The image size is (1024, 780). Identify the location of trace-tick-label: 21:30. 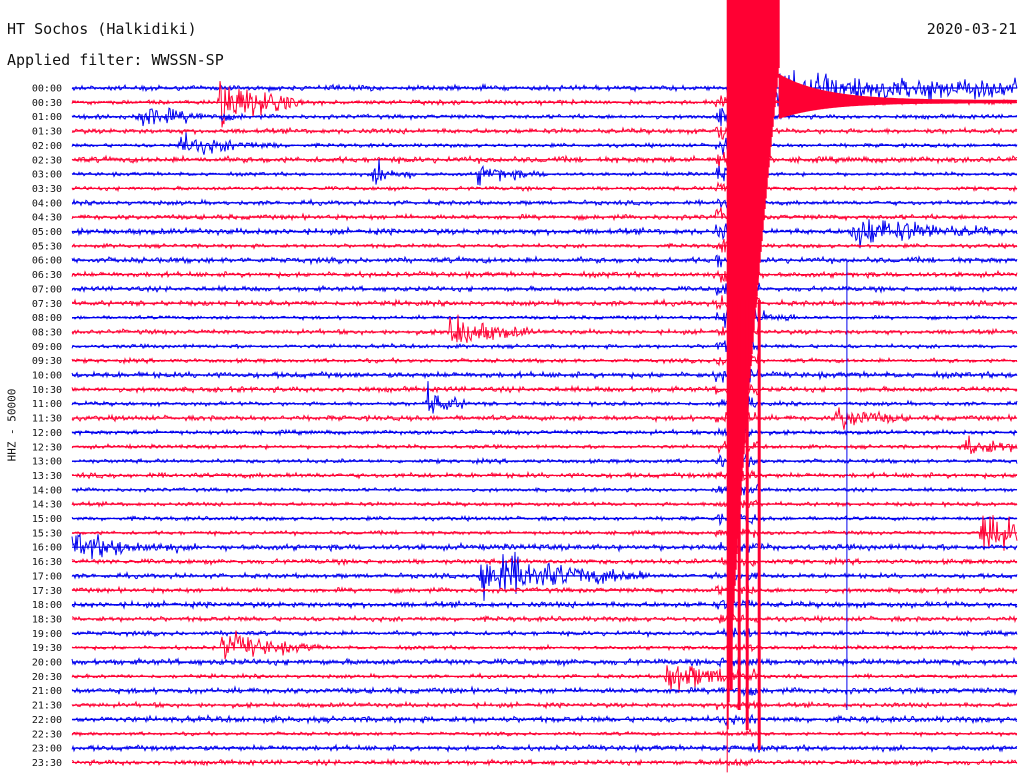
(47, 706).